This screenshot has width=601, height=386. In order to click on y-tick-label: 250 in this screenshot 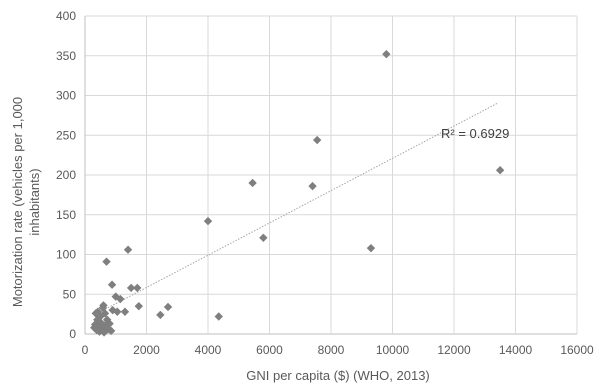, I will do `click(66, 135)`.